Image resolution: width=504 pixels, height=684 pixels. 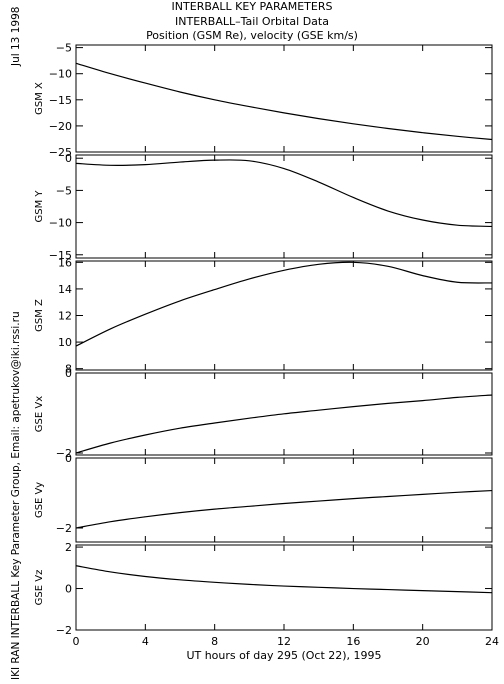 What do you see at coordinates (65, 289) in the screenshot?
I see `y-tick-label: 14` at bounding box center [65, 289].